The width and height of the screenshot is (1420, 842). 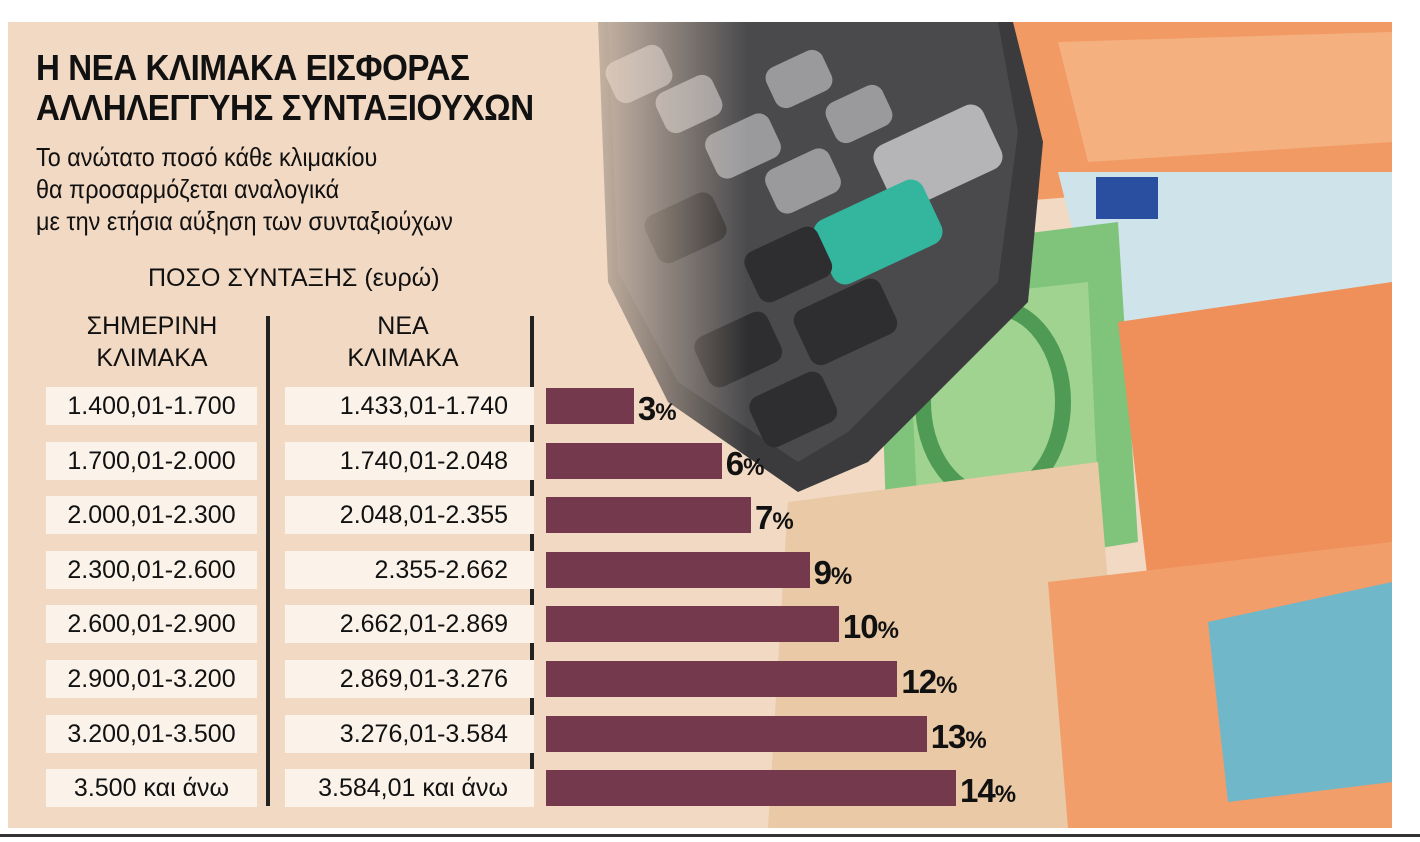 What do you see at coordinates (151, 460) in the screenshot?
I see `current-scale-cell: 1.700,01-2.000` at bounding box center [151, 460].